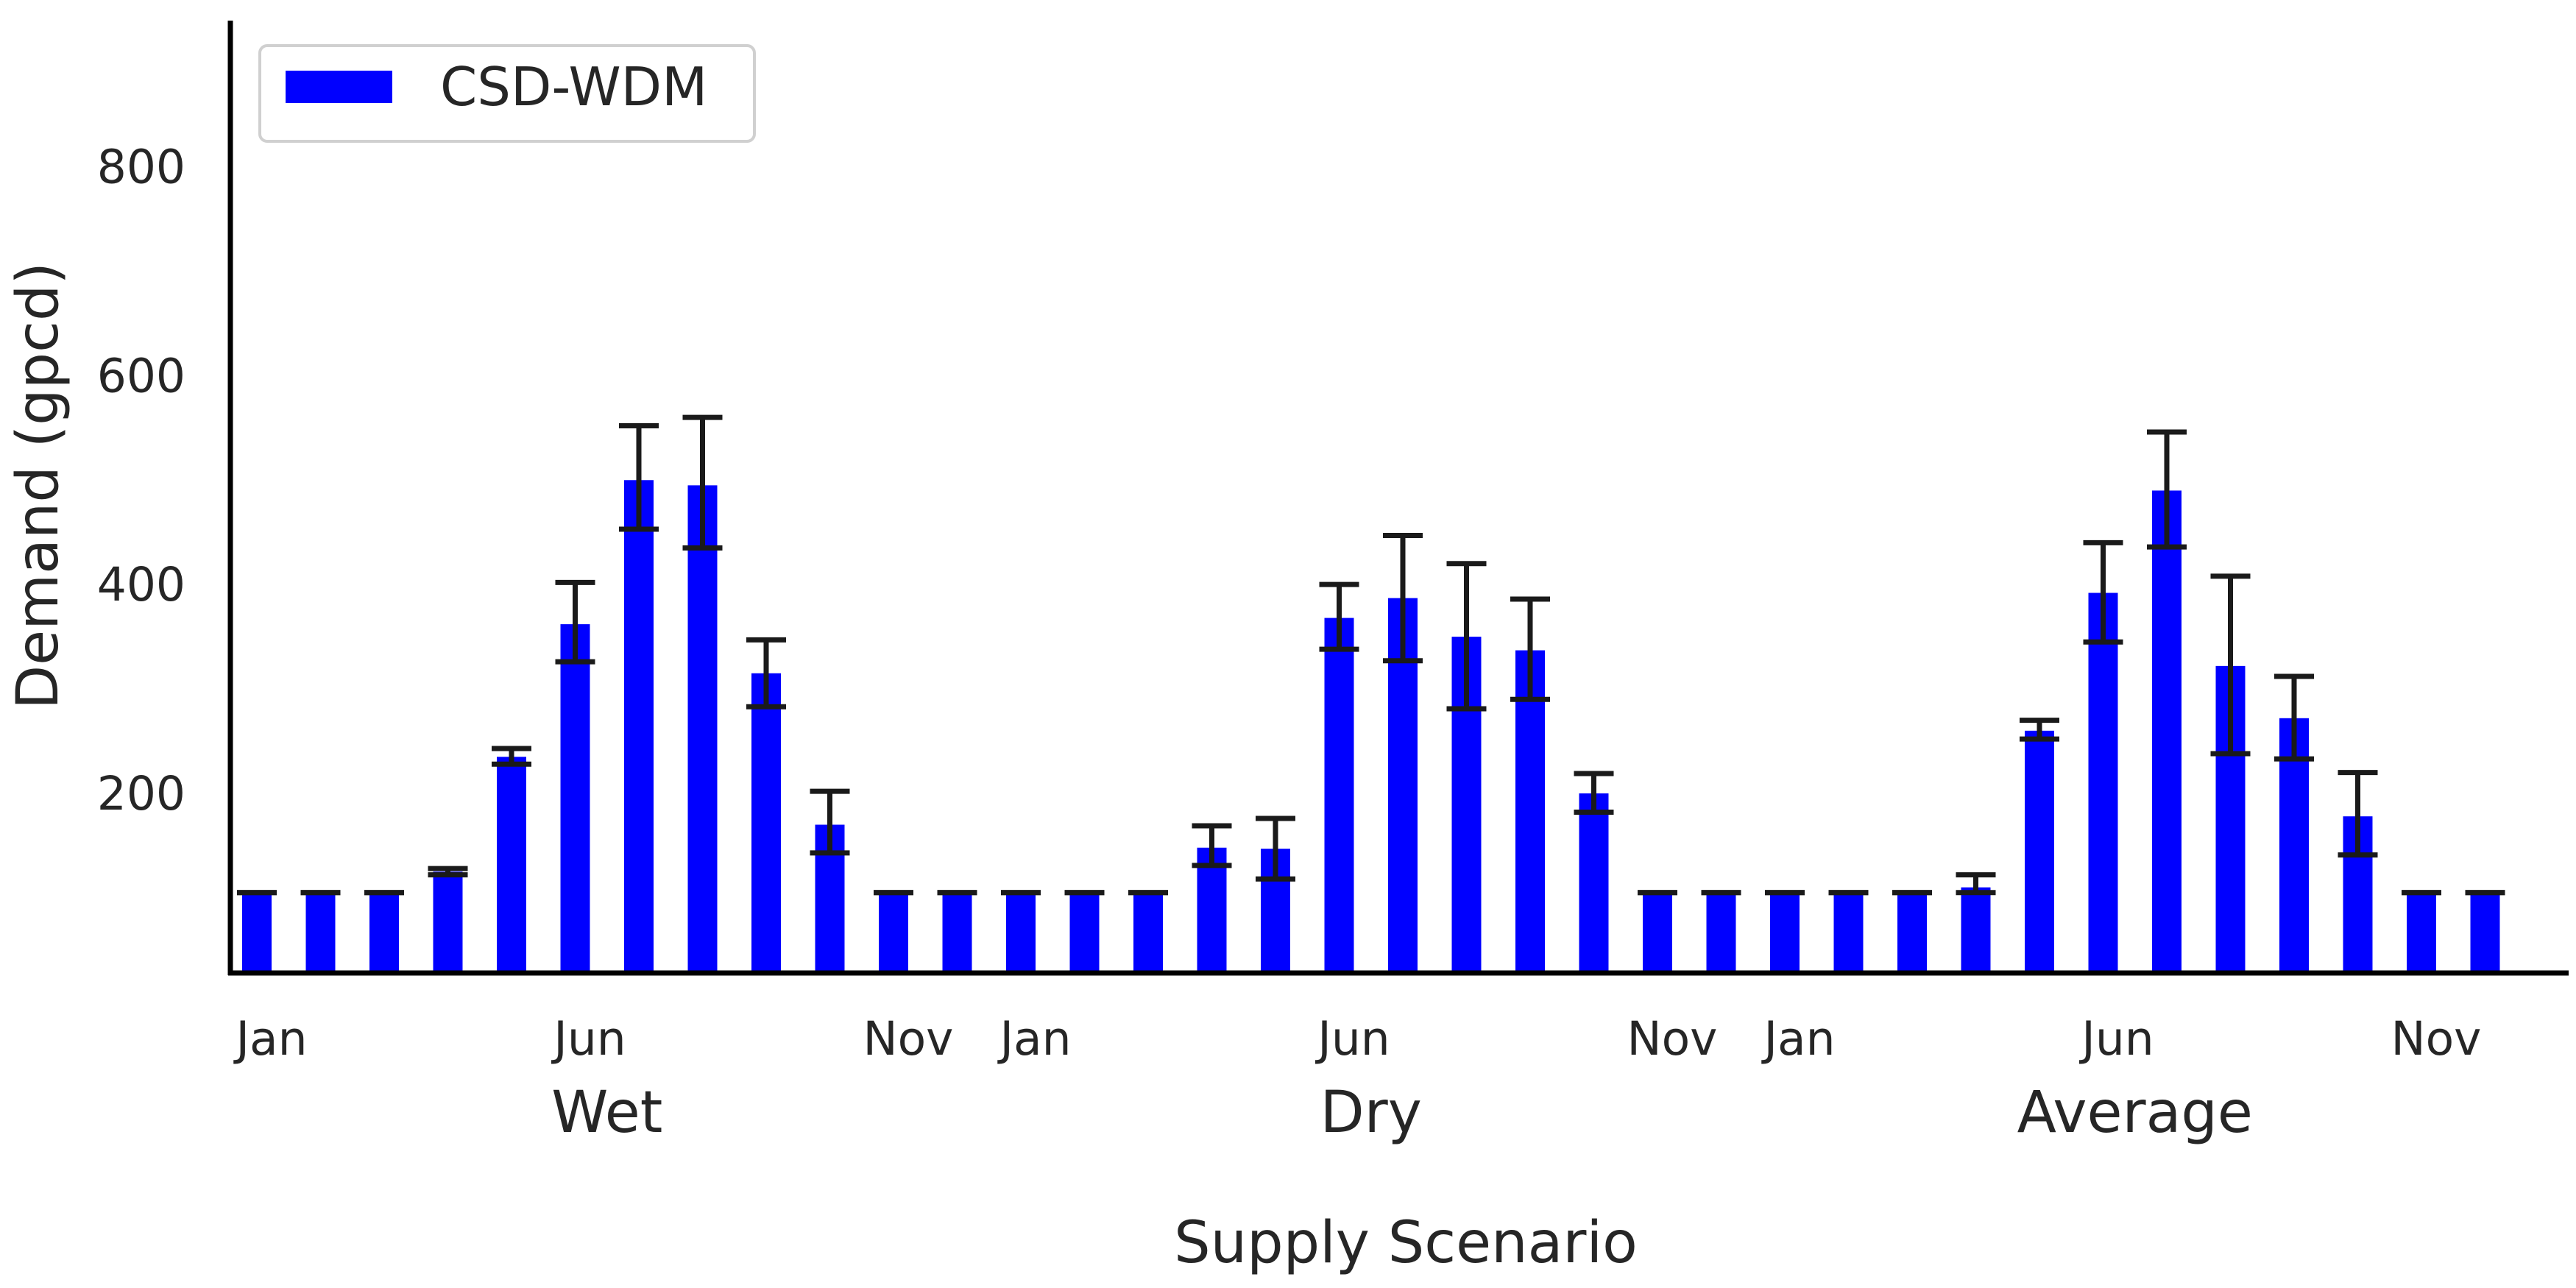  Describe the element at coordinates (141, 585) in the screenshot. I see `y-tick-label: 400` at that location.